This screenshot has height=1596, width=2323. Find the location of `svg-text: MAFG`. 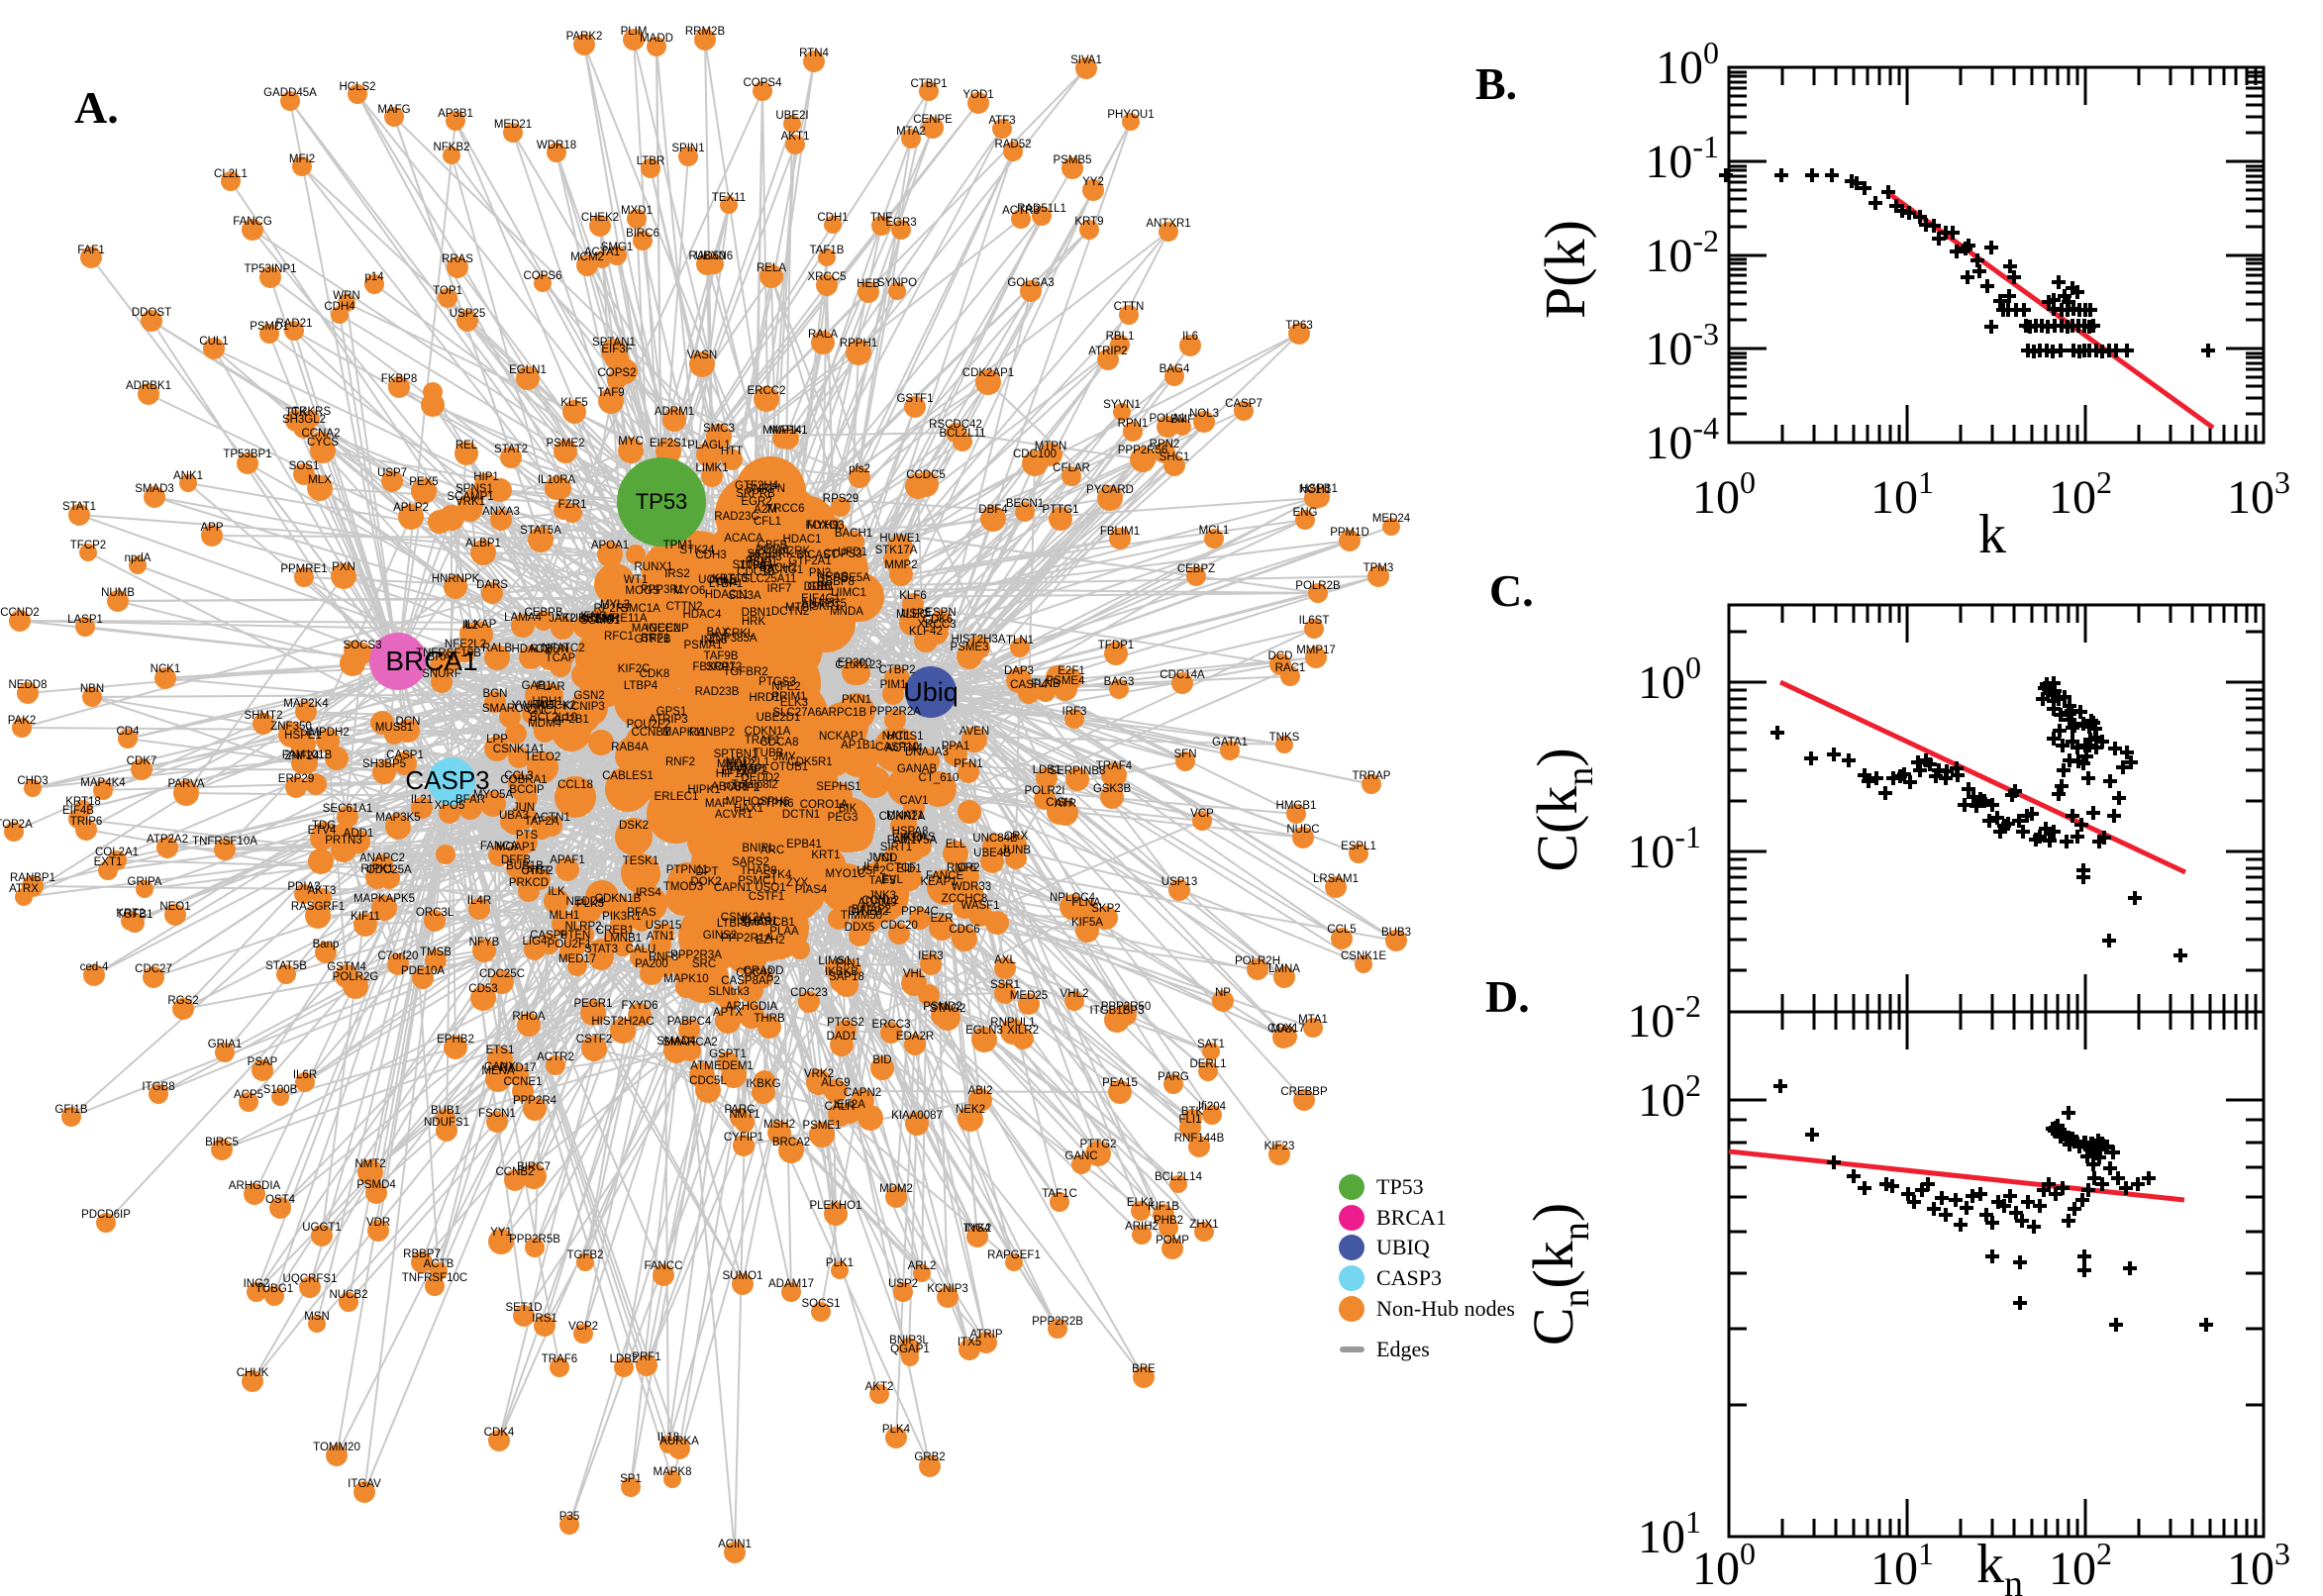

svg-text: MAFG is located at coordinates (393, 110).